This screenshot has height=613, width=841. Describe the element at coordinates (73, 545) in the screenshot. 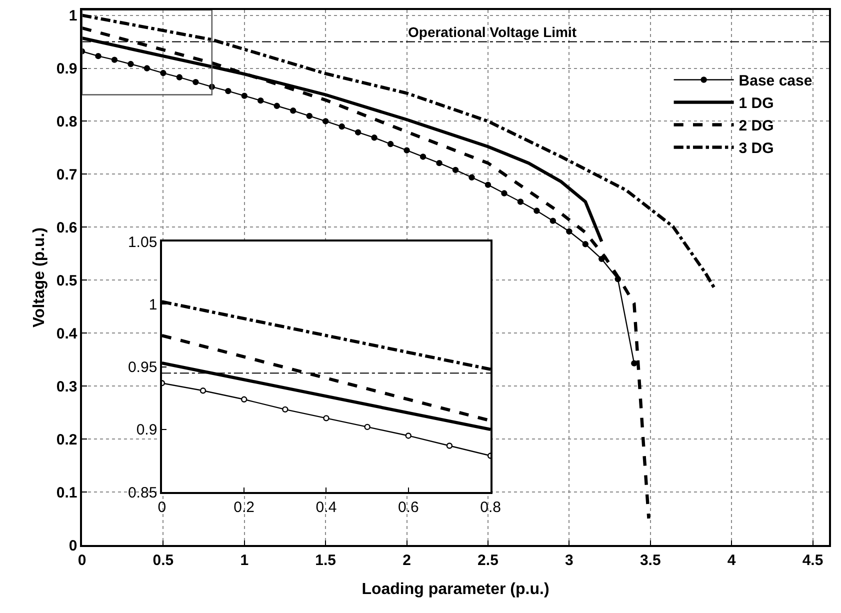

I see `y-tick-label: 0` at that location.